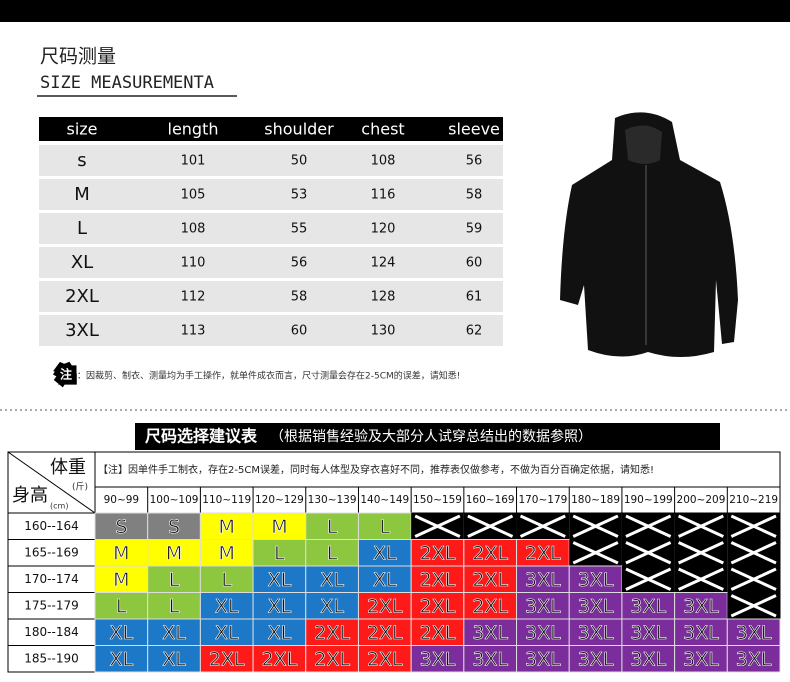 The height and width of the screenshot is (682, 790). What do you see at coordinates (80, 487) in the screenshot?
I see `weight-unit: (斤)` at bounding box center [80, 487].